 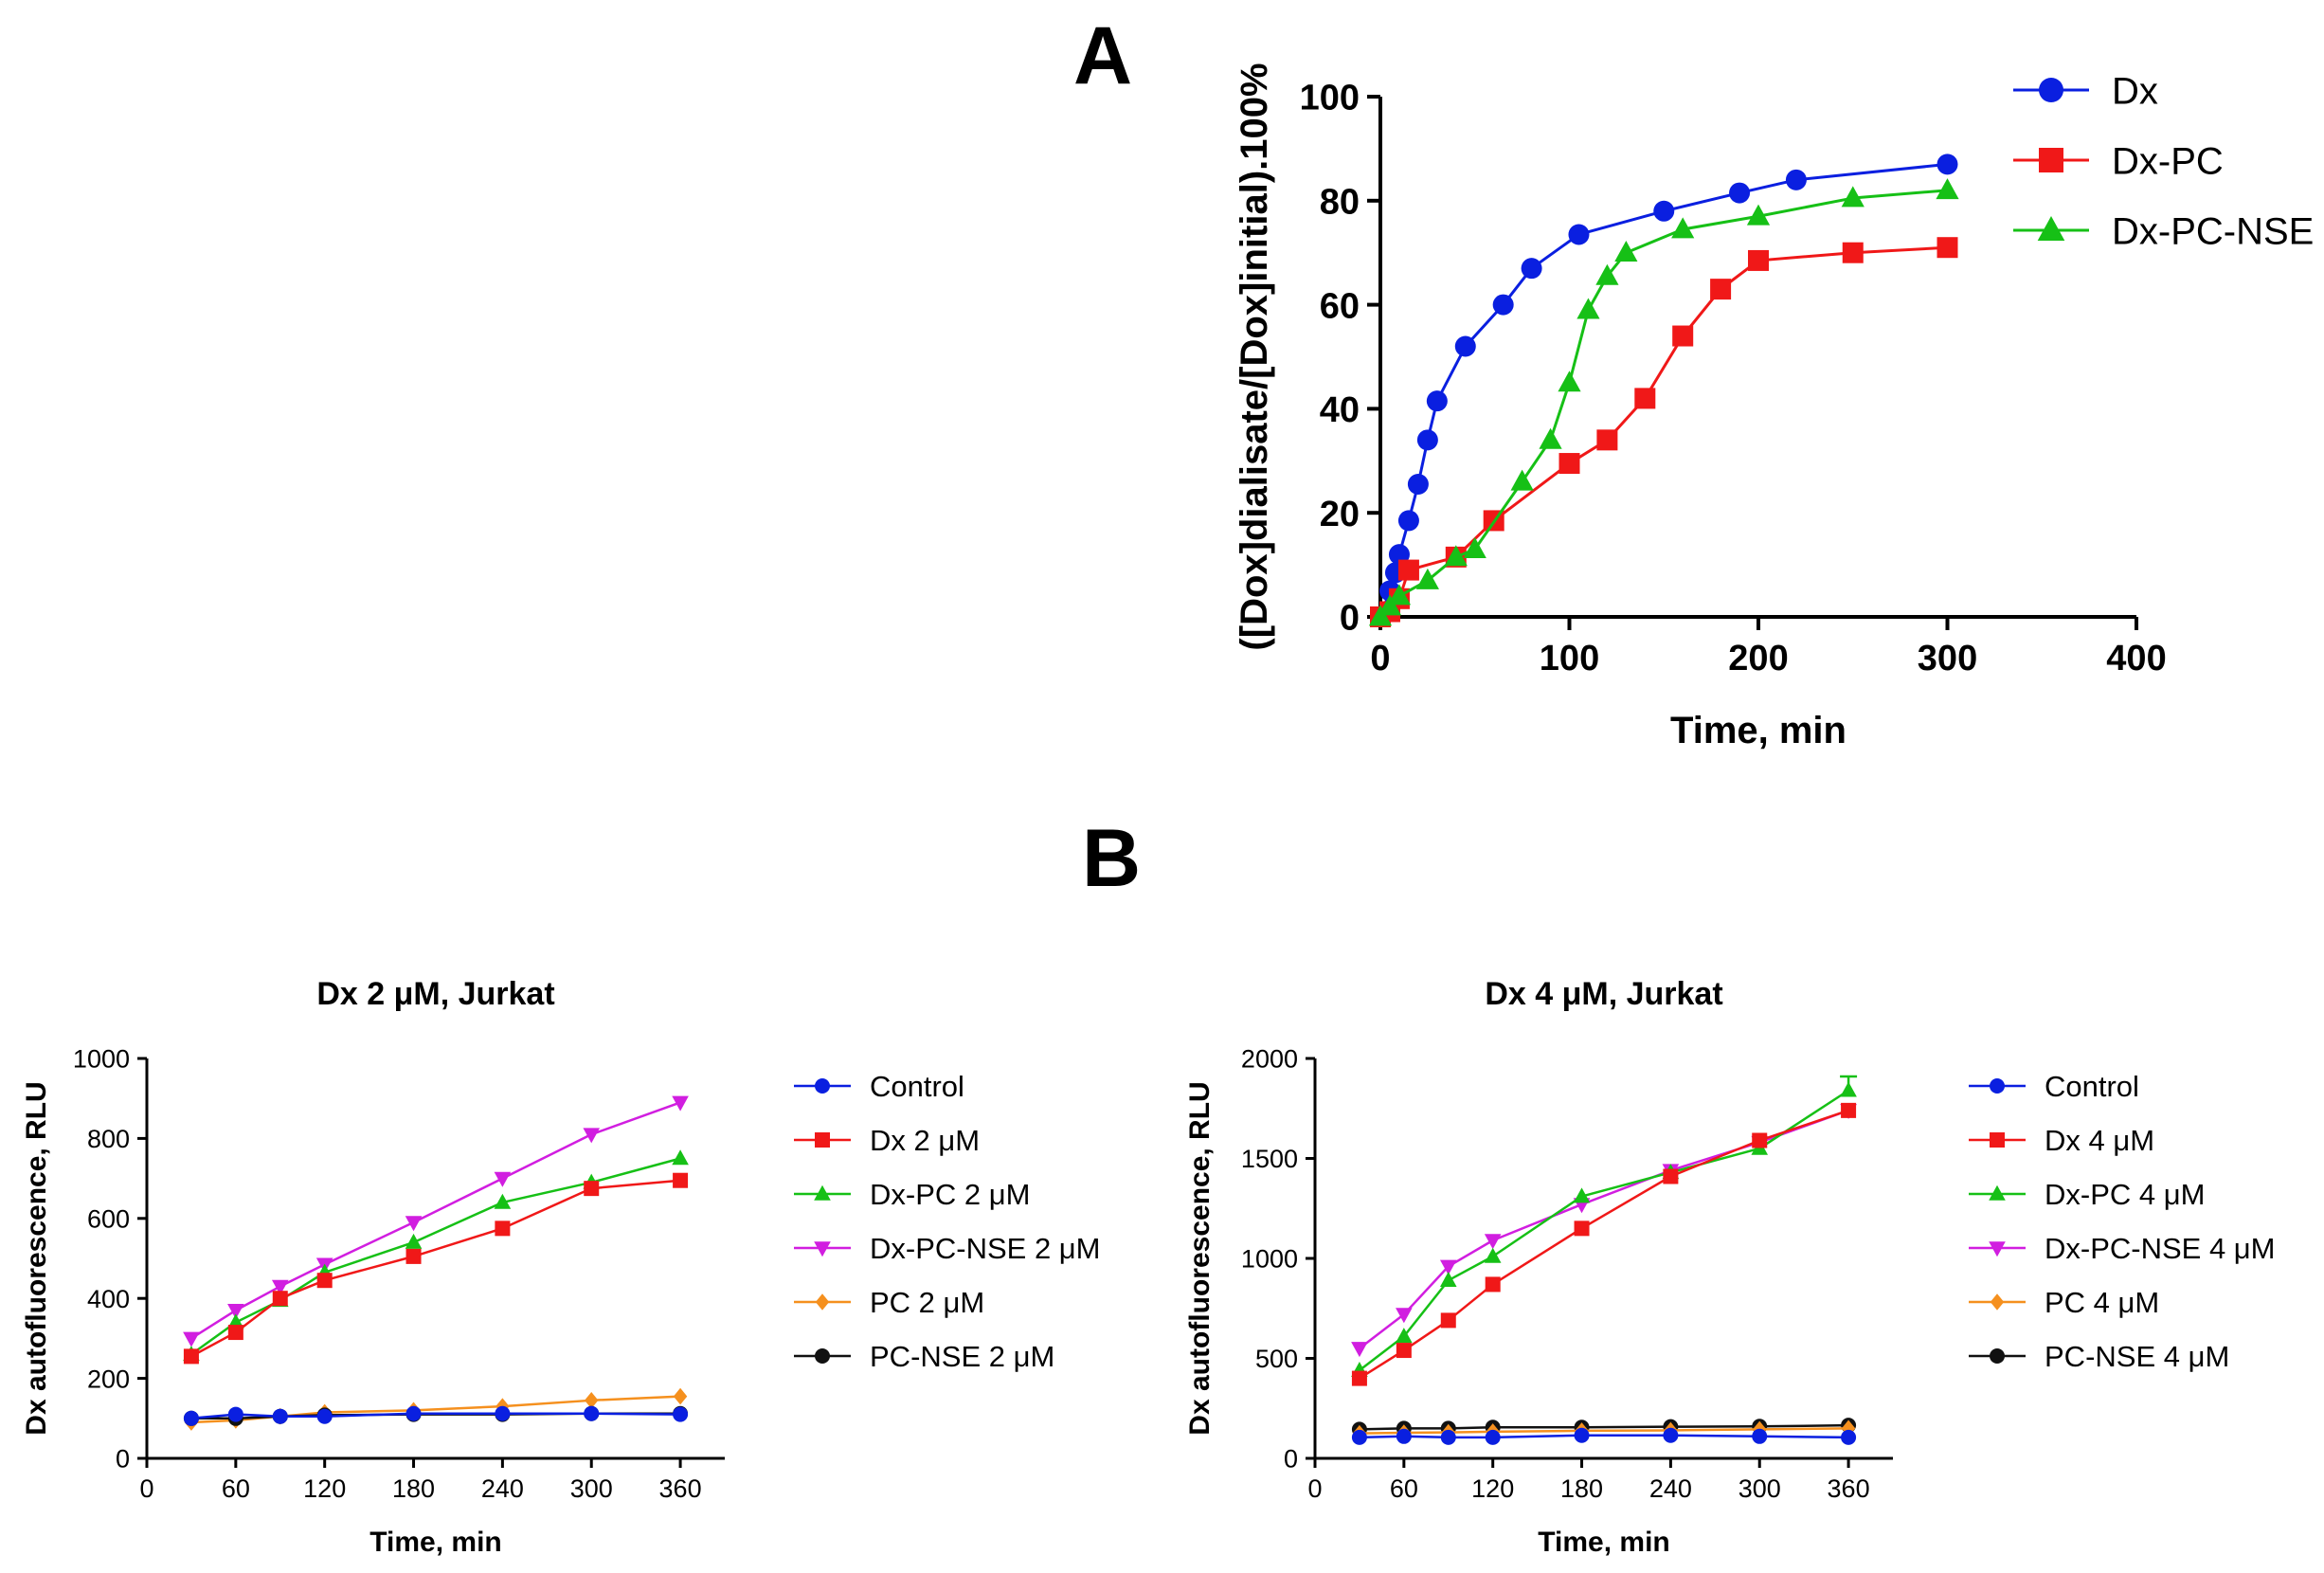 What do you see at coordinates (924, 1356) in the screenshot?
I see `legend-item: PC-NSE 2 μM` at bounding box center [924, 1356].